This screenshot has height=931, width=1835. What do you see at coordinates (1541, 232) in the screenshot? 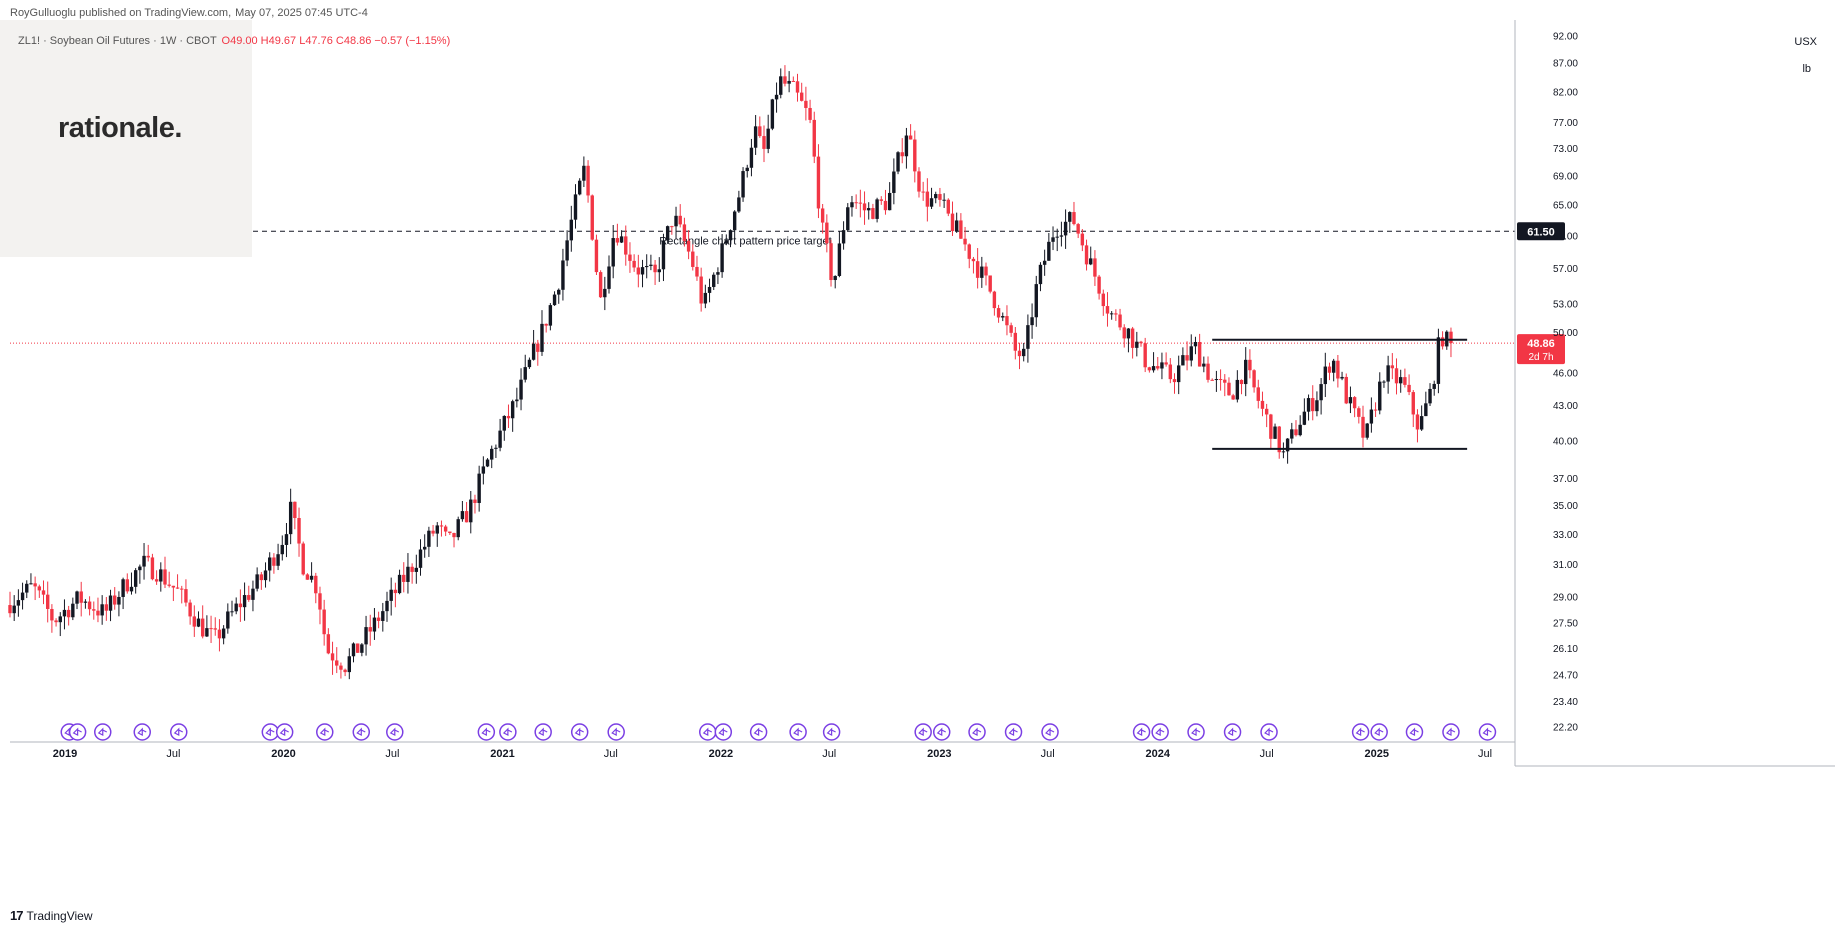
I see `price-target-badge-label: 61.50` at bounding box center [1541, 232].